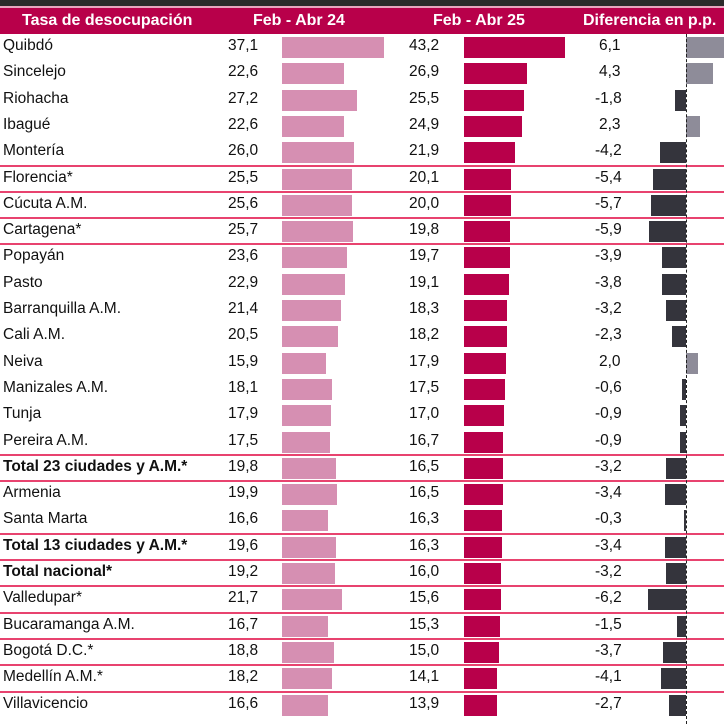  What do you see at coordinates (650, 20) in the screenshot?
I see `header-difference: Diferencia en p.p.` at bounding box center [650, 20].